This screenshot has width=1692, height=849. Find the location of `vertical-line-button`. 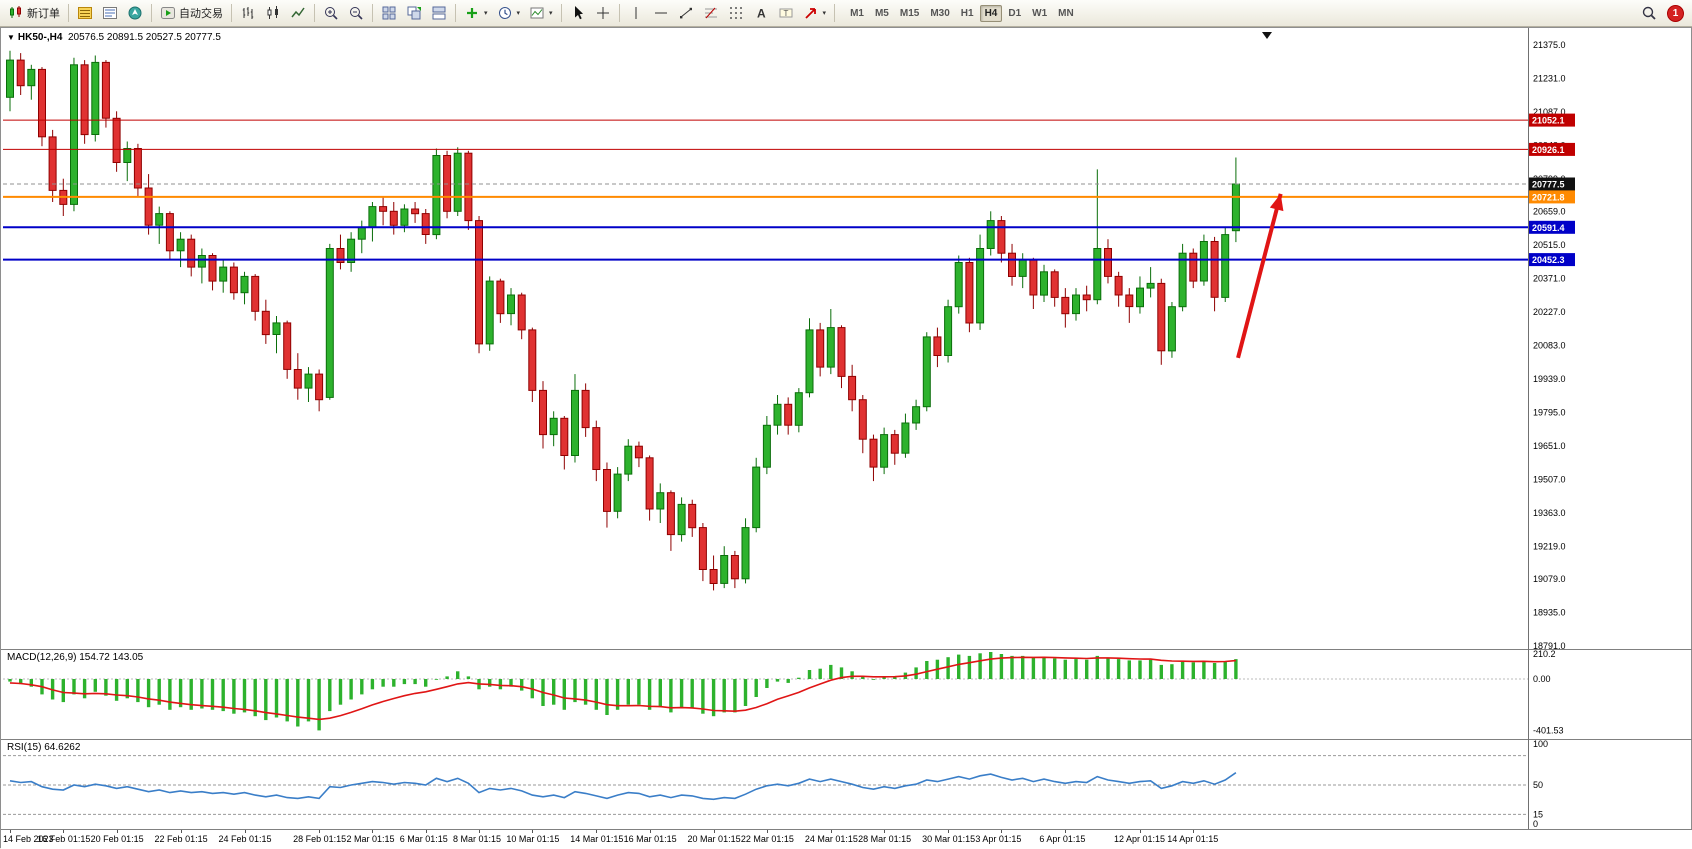

vertical-line-button is located at coordinates (636, 13).